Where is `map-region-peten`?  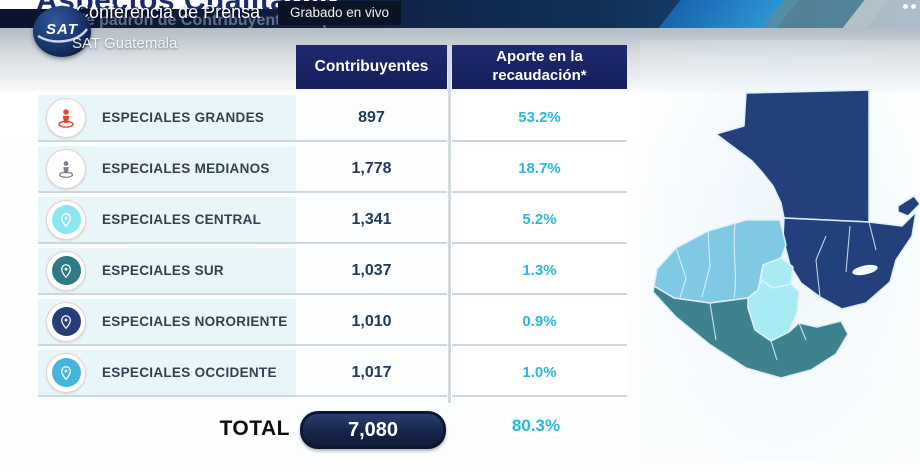
map-region-peten is located at coordinates (792, 156).